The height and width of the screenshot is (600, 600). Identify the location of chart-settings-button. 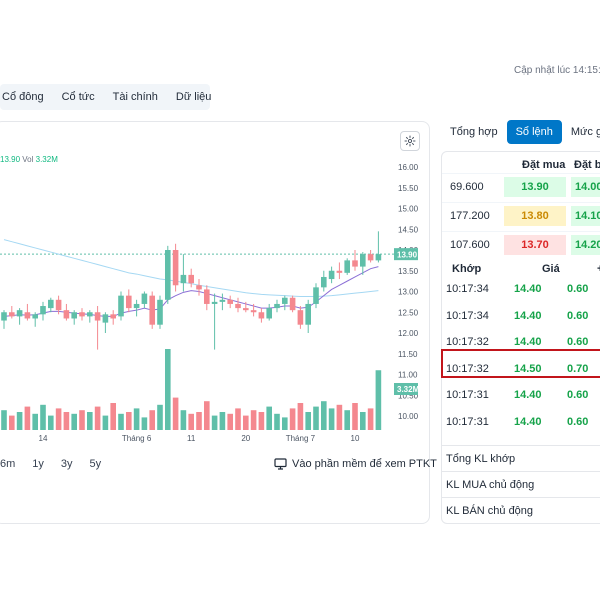
(410, 141).